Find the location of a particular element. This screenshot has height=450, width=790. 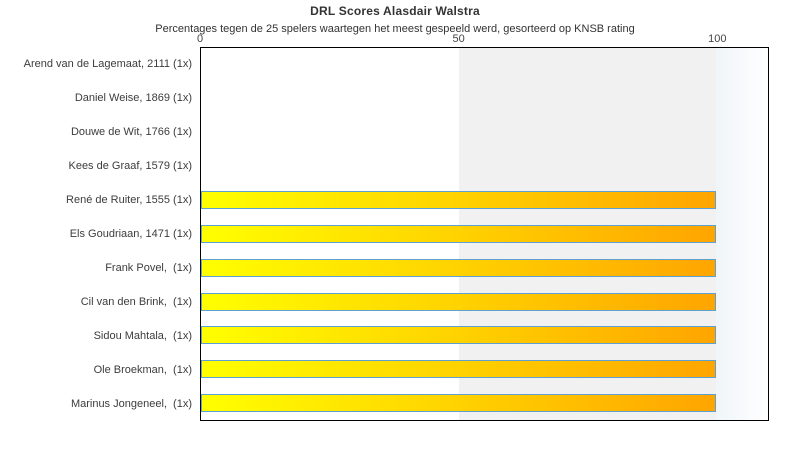

x-axis-ticks: 0 50 100 is located at coordinates (482, 39).